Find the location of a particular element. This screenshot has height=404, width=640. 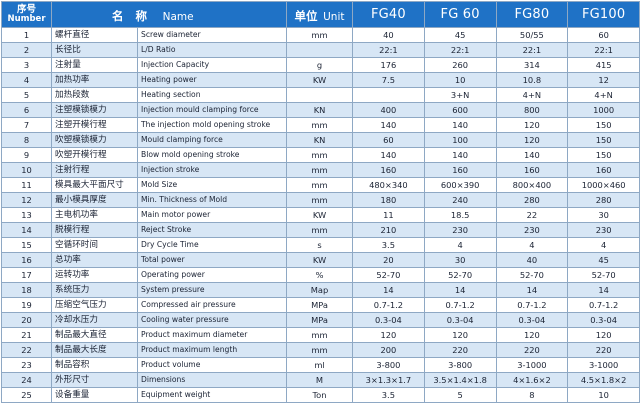

value-fg80: 4+N is located at coordinates (532, 95).